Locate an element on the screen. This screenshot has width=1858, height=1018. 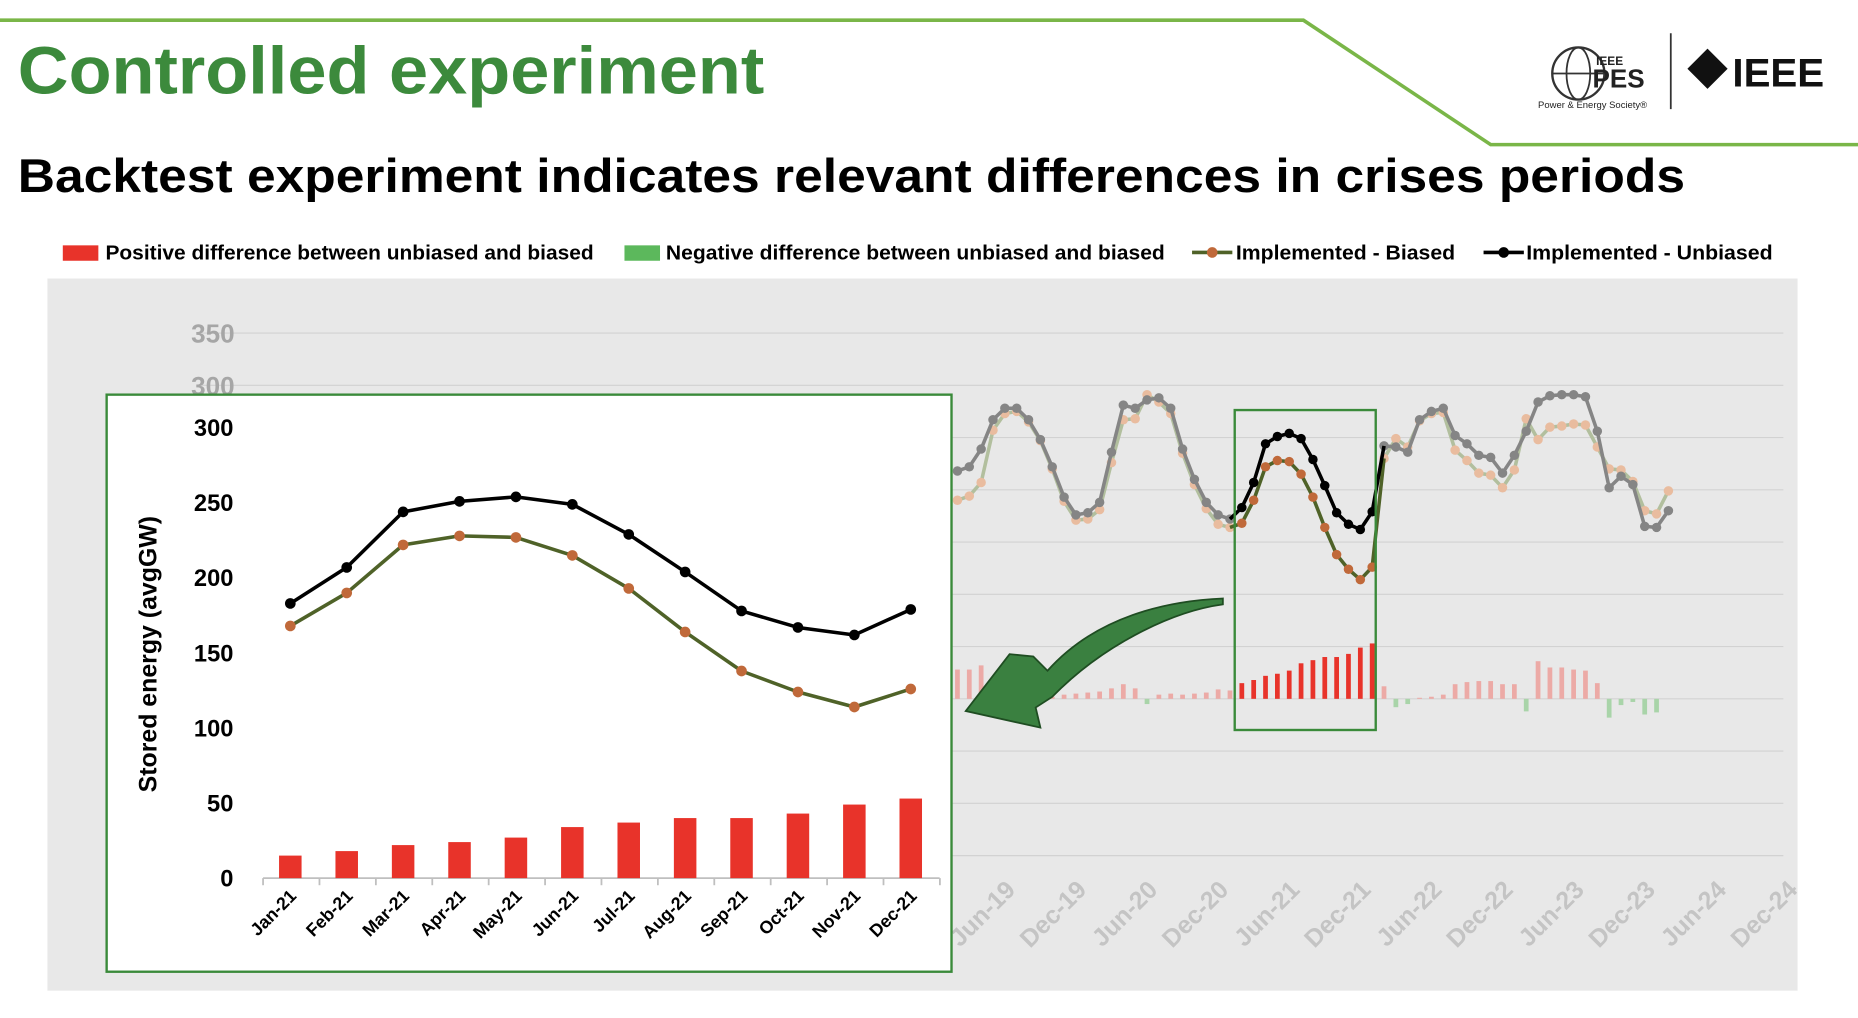
pes-logo: IEEE PES Power & Energy Society® is located at coordinates (1592, 78).